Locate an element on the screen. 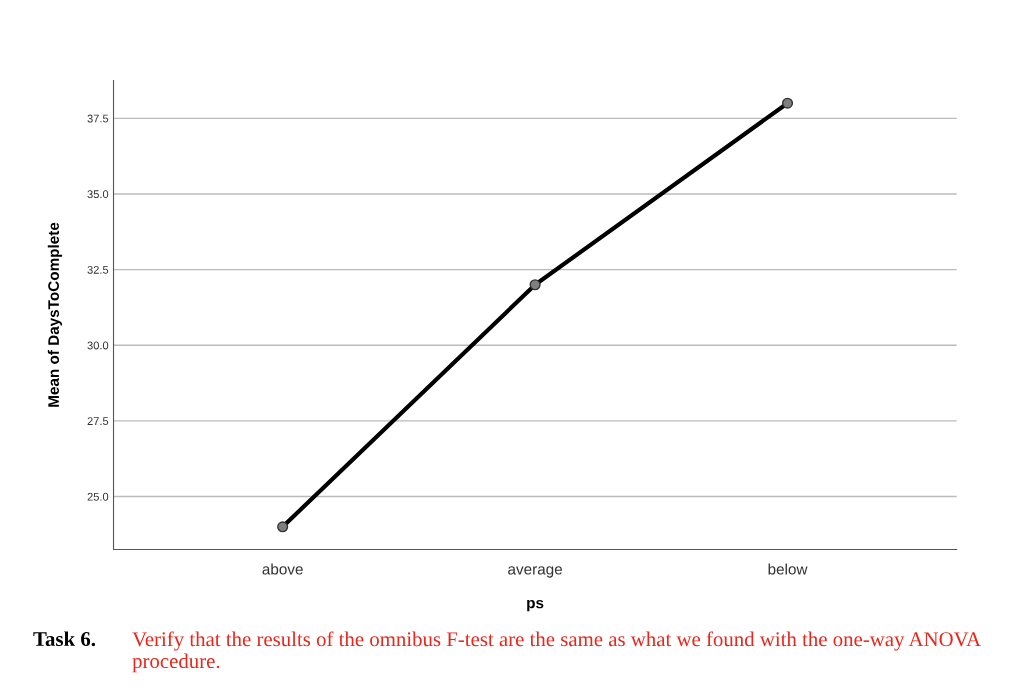 This screenshot has width=1032, height=700. y-tick-label: 30.0 is located at coordinates (98, 345).